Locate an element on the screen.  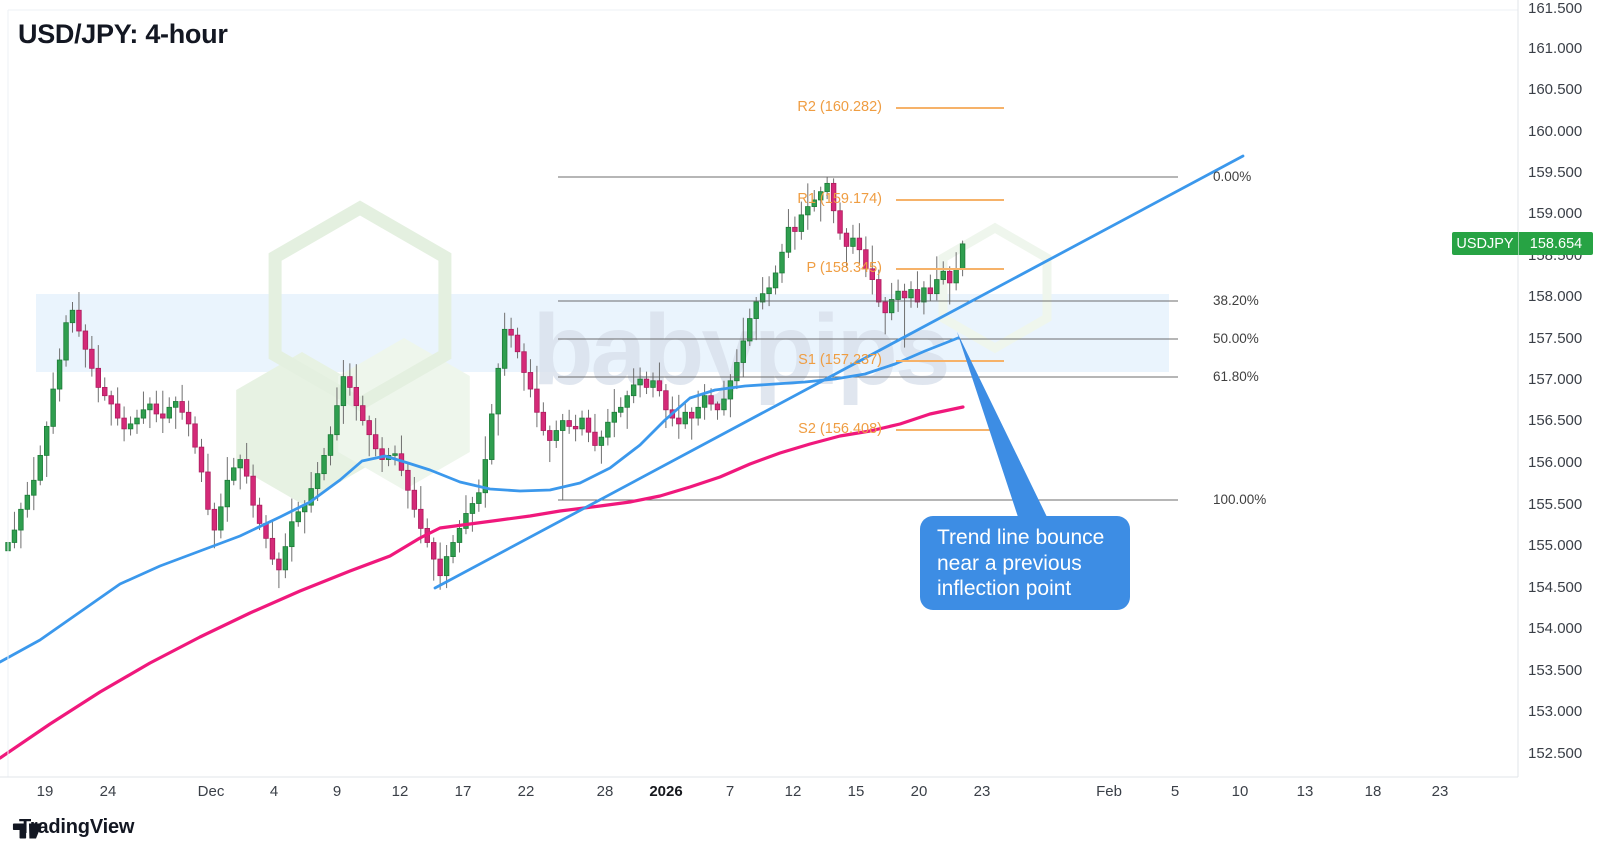
price-axis-label: 156.000 is located at coordinates (1555, 462).